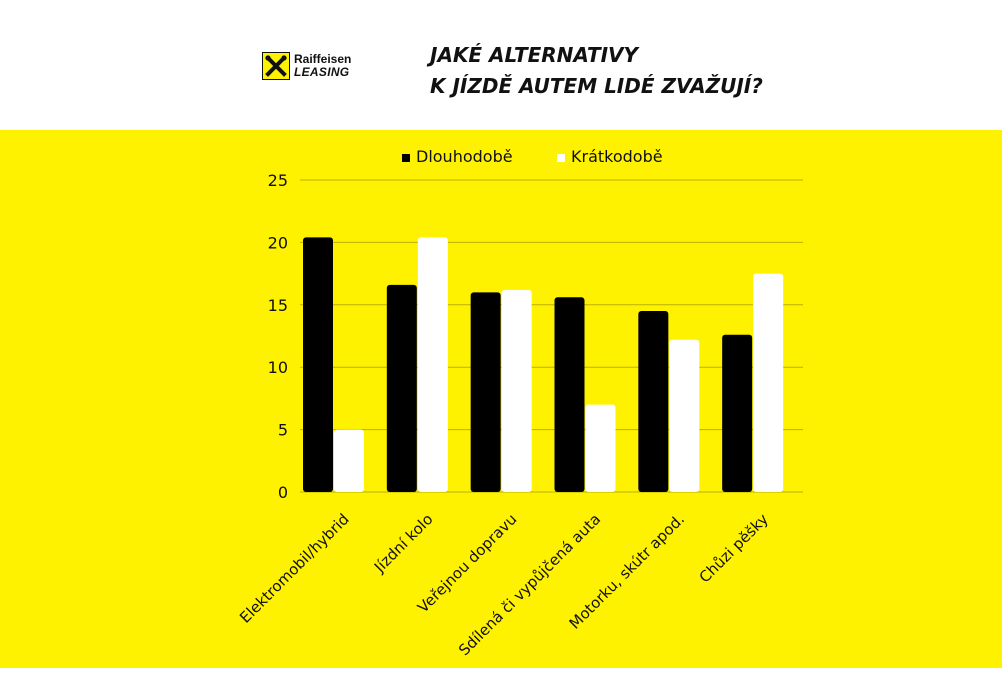 This screenshot has height=673, width=1002. What do you see at coordinates (529, 584) in the screenshot?
I see `x-tick-label: Sdílená či vypůjčená auta` at bounding box center [529, 584].